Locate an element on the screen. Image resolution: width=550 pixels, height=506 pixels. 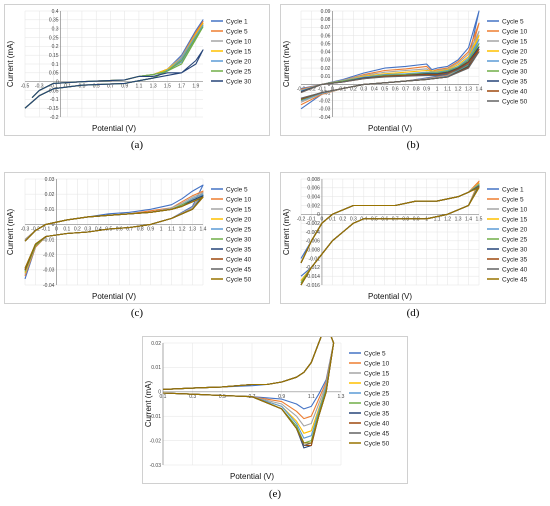
caption-d: (d) is located at coordinates (413, 313).